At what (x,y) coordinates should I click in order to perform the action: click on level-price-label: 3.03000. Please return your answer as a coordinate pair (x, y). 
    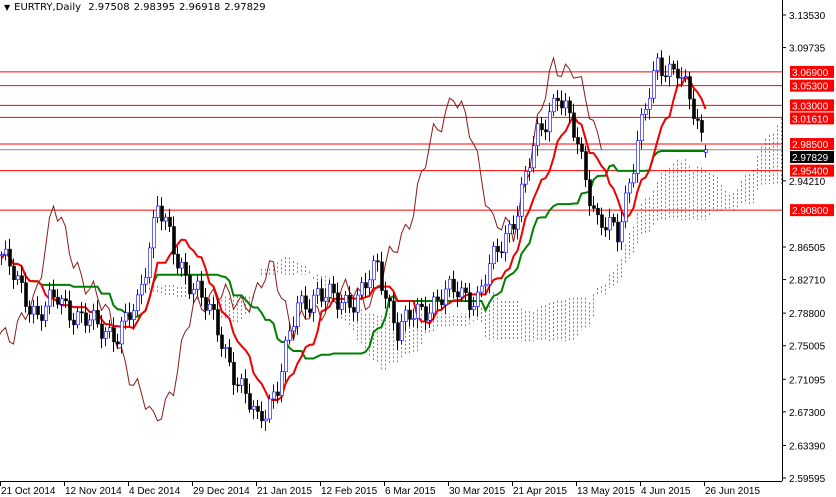
    Looking at the image, I should click on (812, 105).